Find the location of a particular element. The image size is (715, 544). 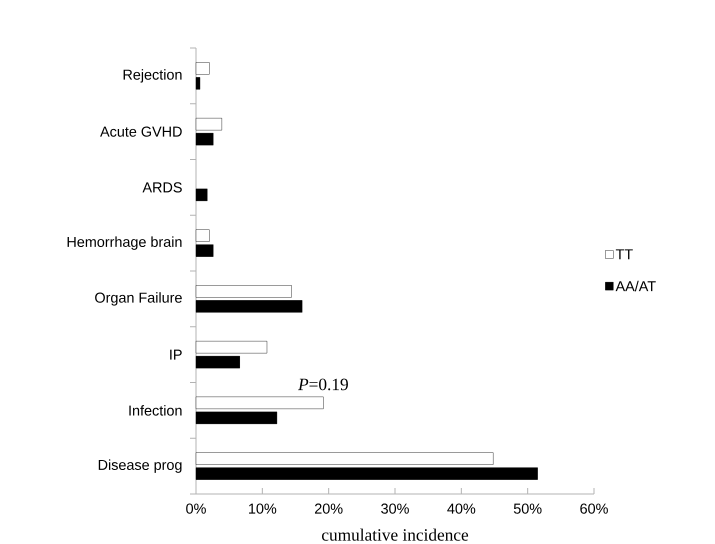

annotation: P=0.19 is located at coordinates (323, 384).